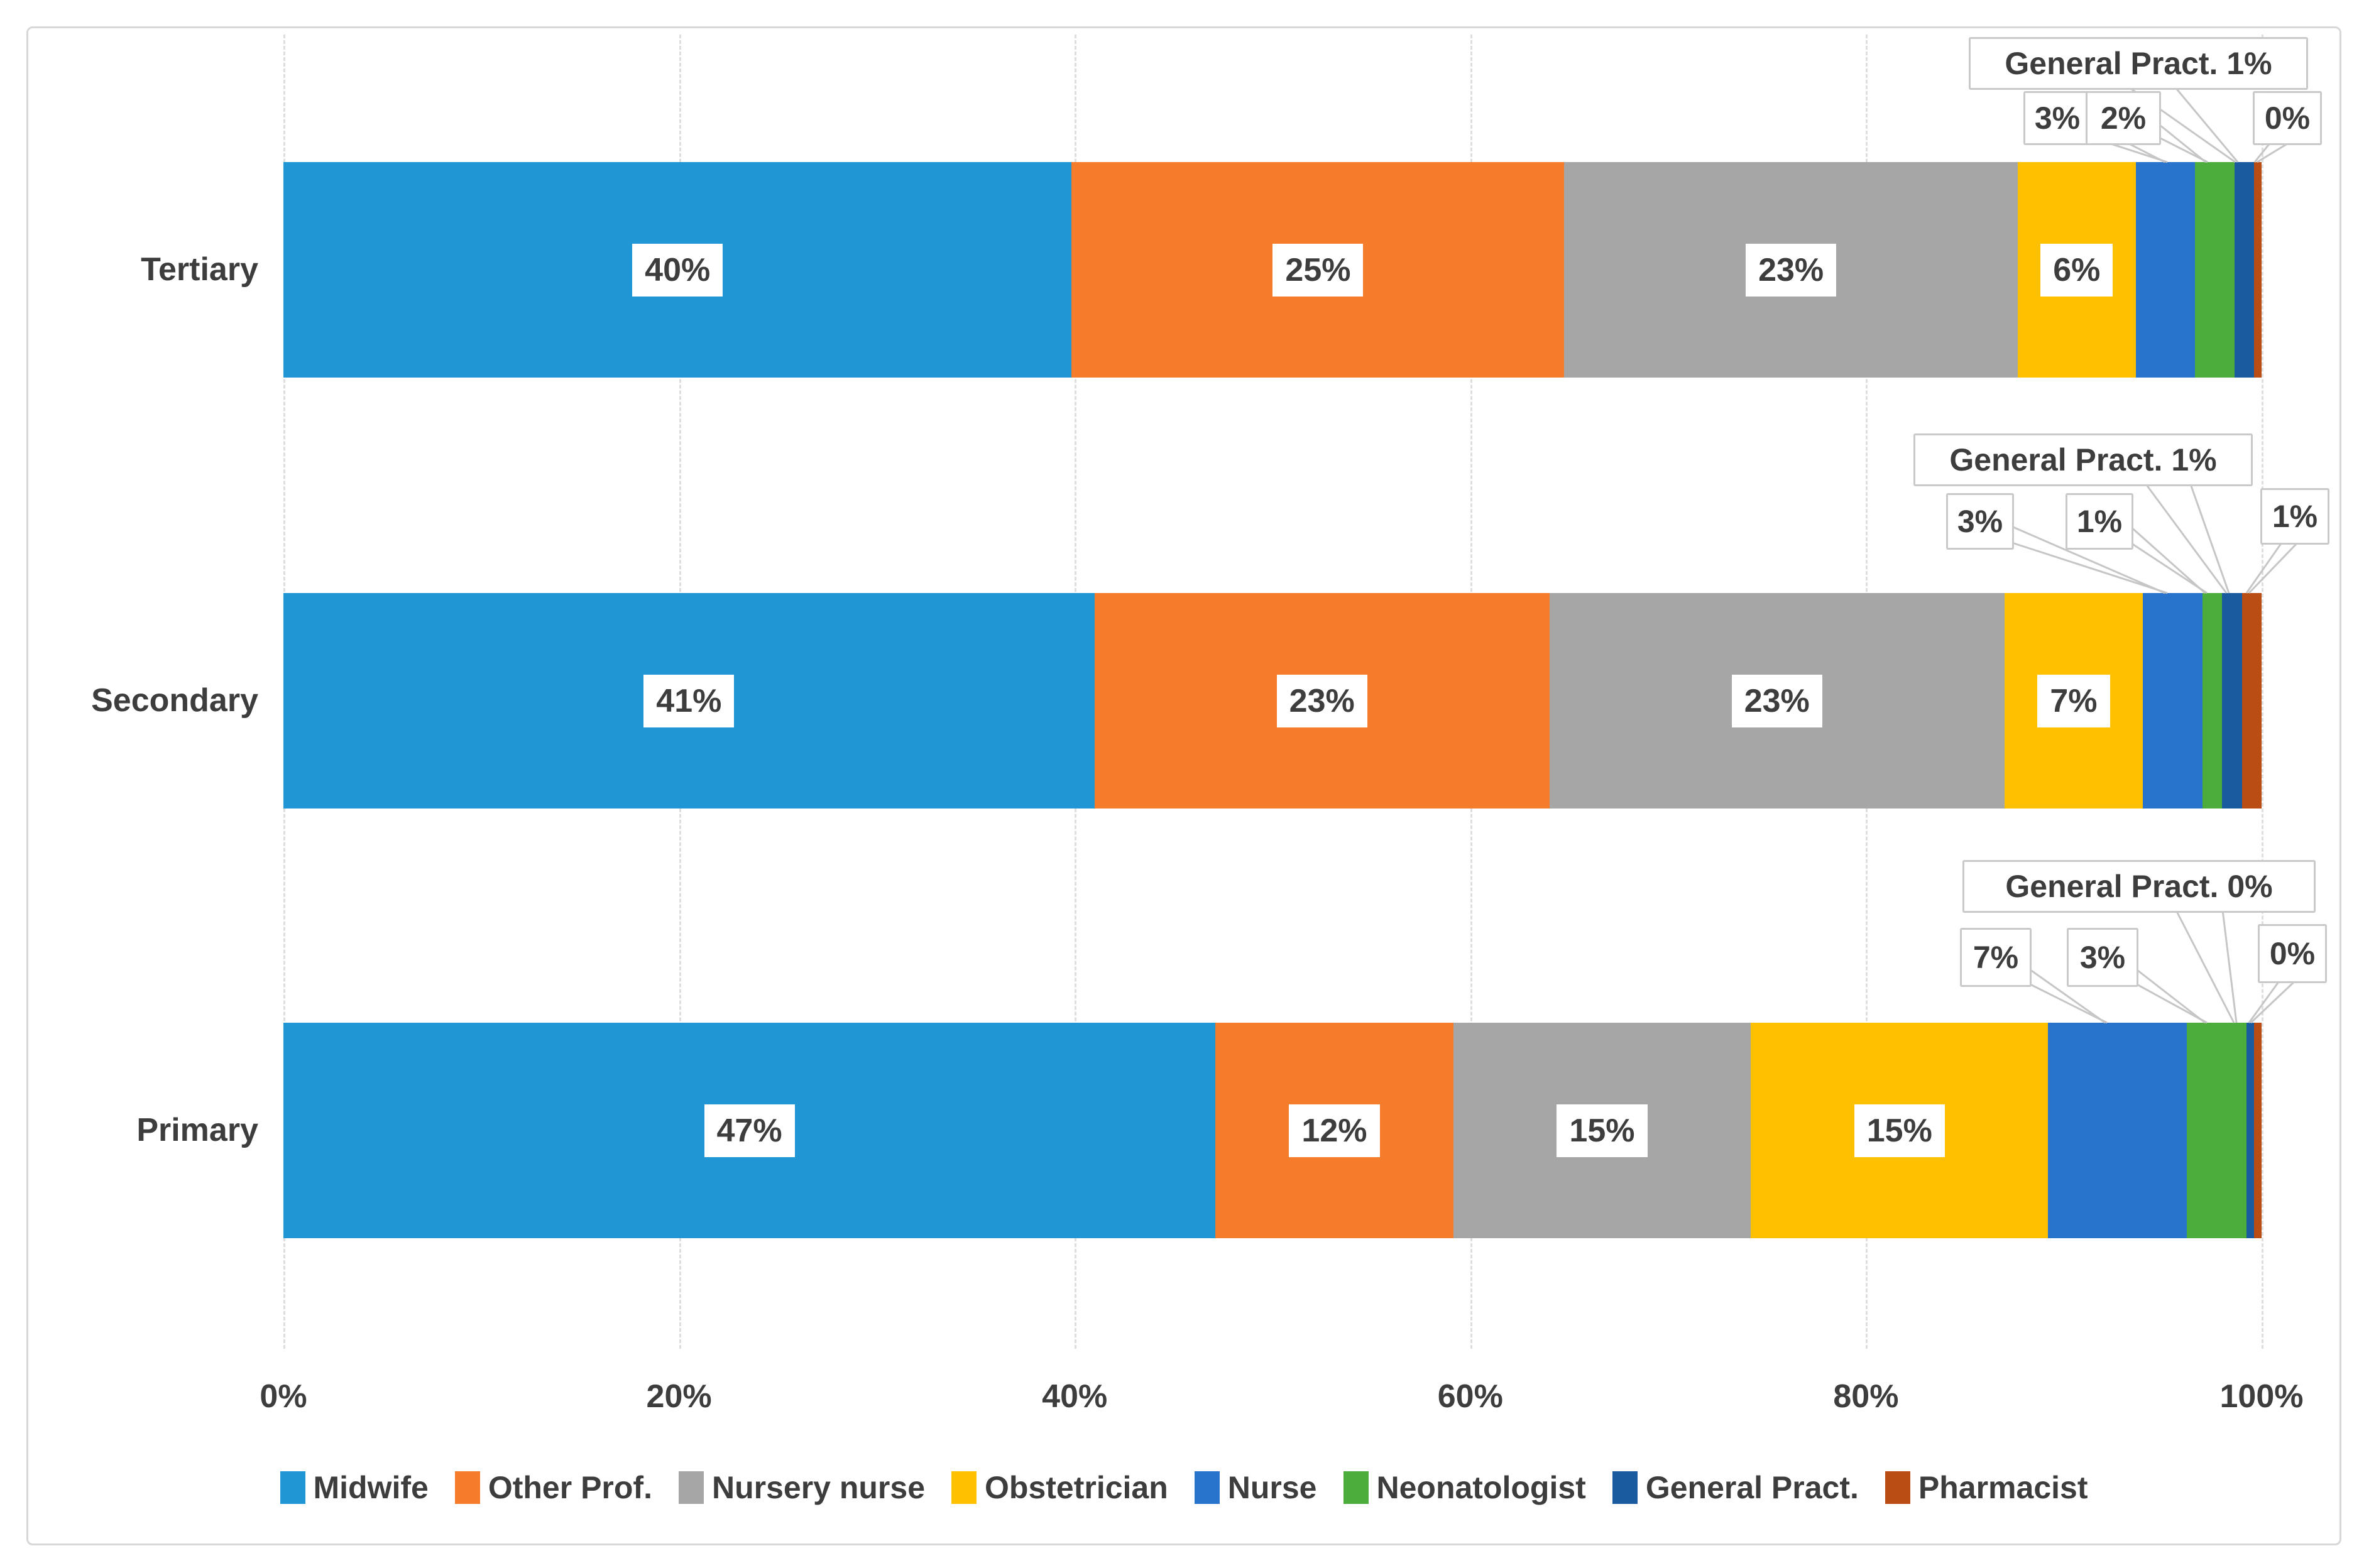 This screenshot has height=1568, width=2364. What do you see at coordinates (2057, 118) in the screenshot?
I see `callout-tertiary-nurse: 3%` at bounding box center [2057, 118].